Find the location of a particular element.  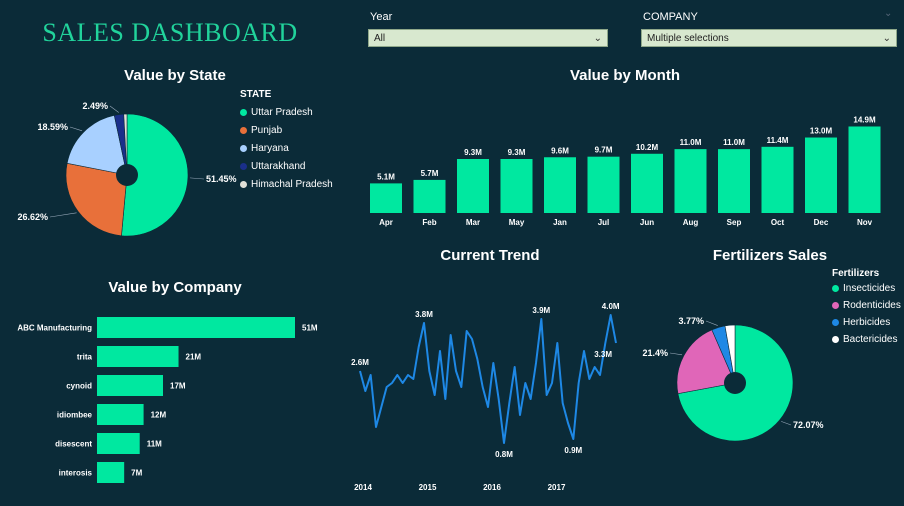

x-tick-label: 2016 is located at coordinates (492, 487).